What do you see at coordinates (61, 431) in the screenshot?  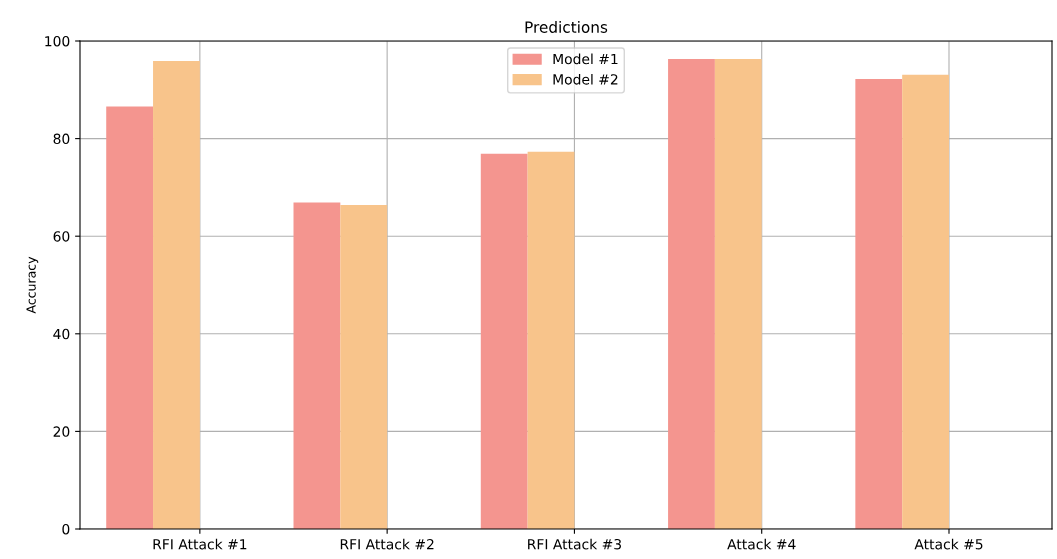 I see `y-tick-label: 20` at bounding box center [61, 431].